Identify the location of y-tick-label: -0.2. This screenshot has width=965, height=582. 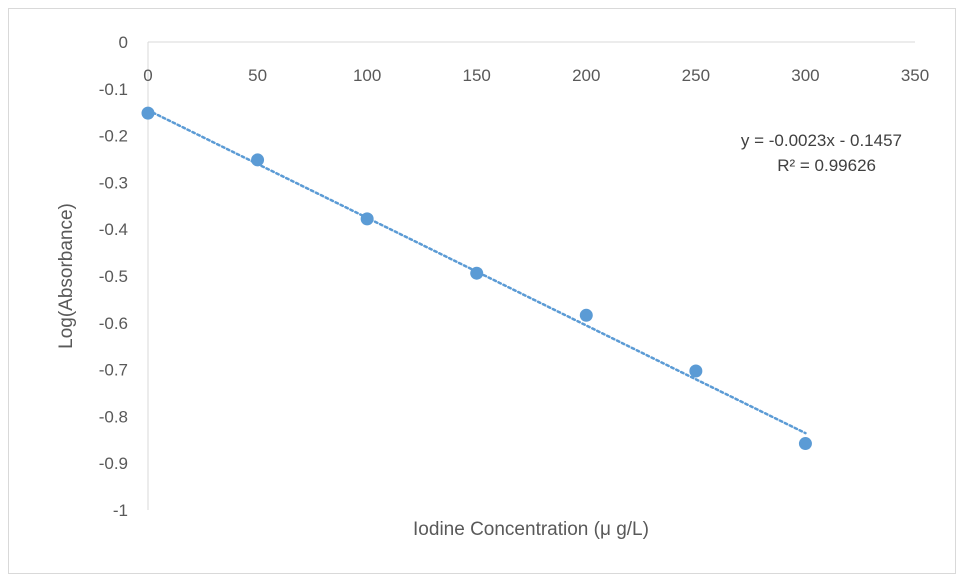
(113, 136).